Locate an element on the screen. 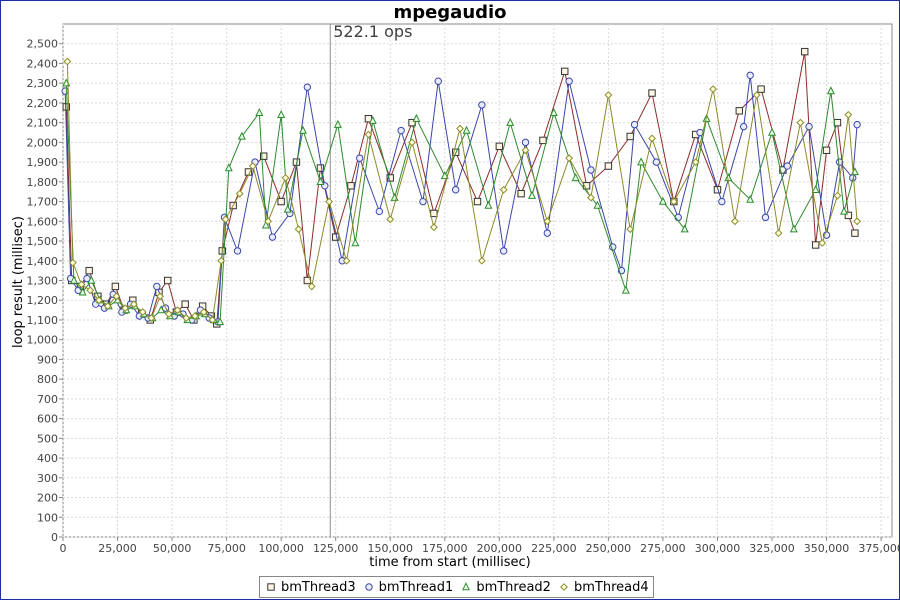  y-axis-label: loop result (millisec) is located at coordinates (18, 282).